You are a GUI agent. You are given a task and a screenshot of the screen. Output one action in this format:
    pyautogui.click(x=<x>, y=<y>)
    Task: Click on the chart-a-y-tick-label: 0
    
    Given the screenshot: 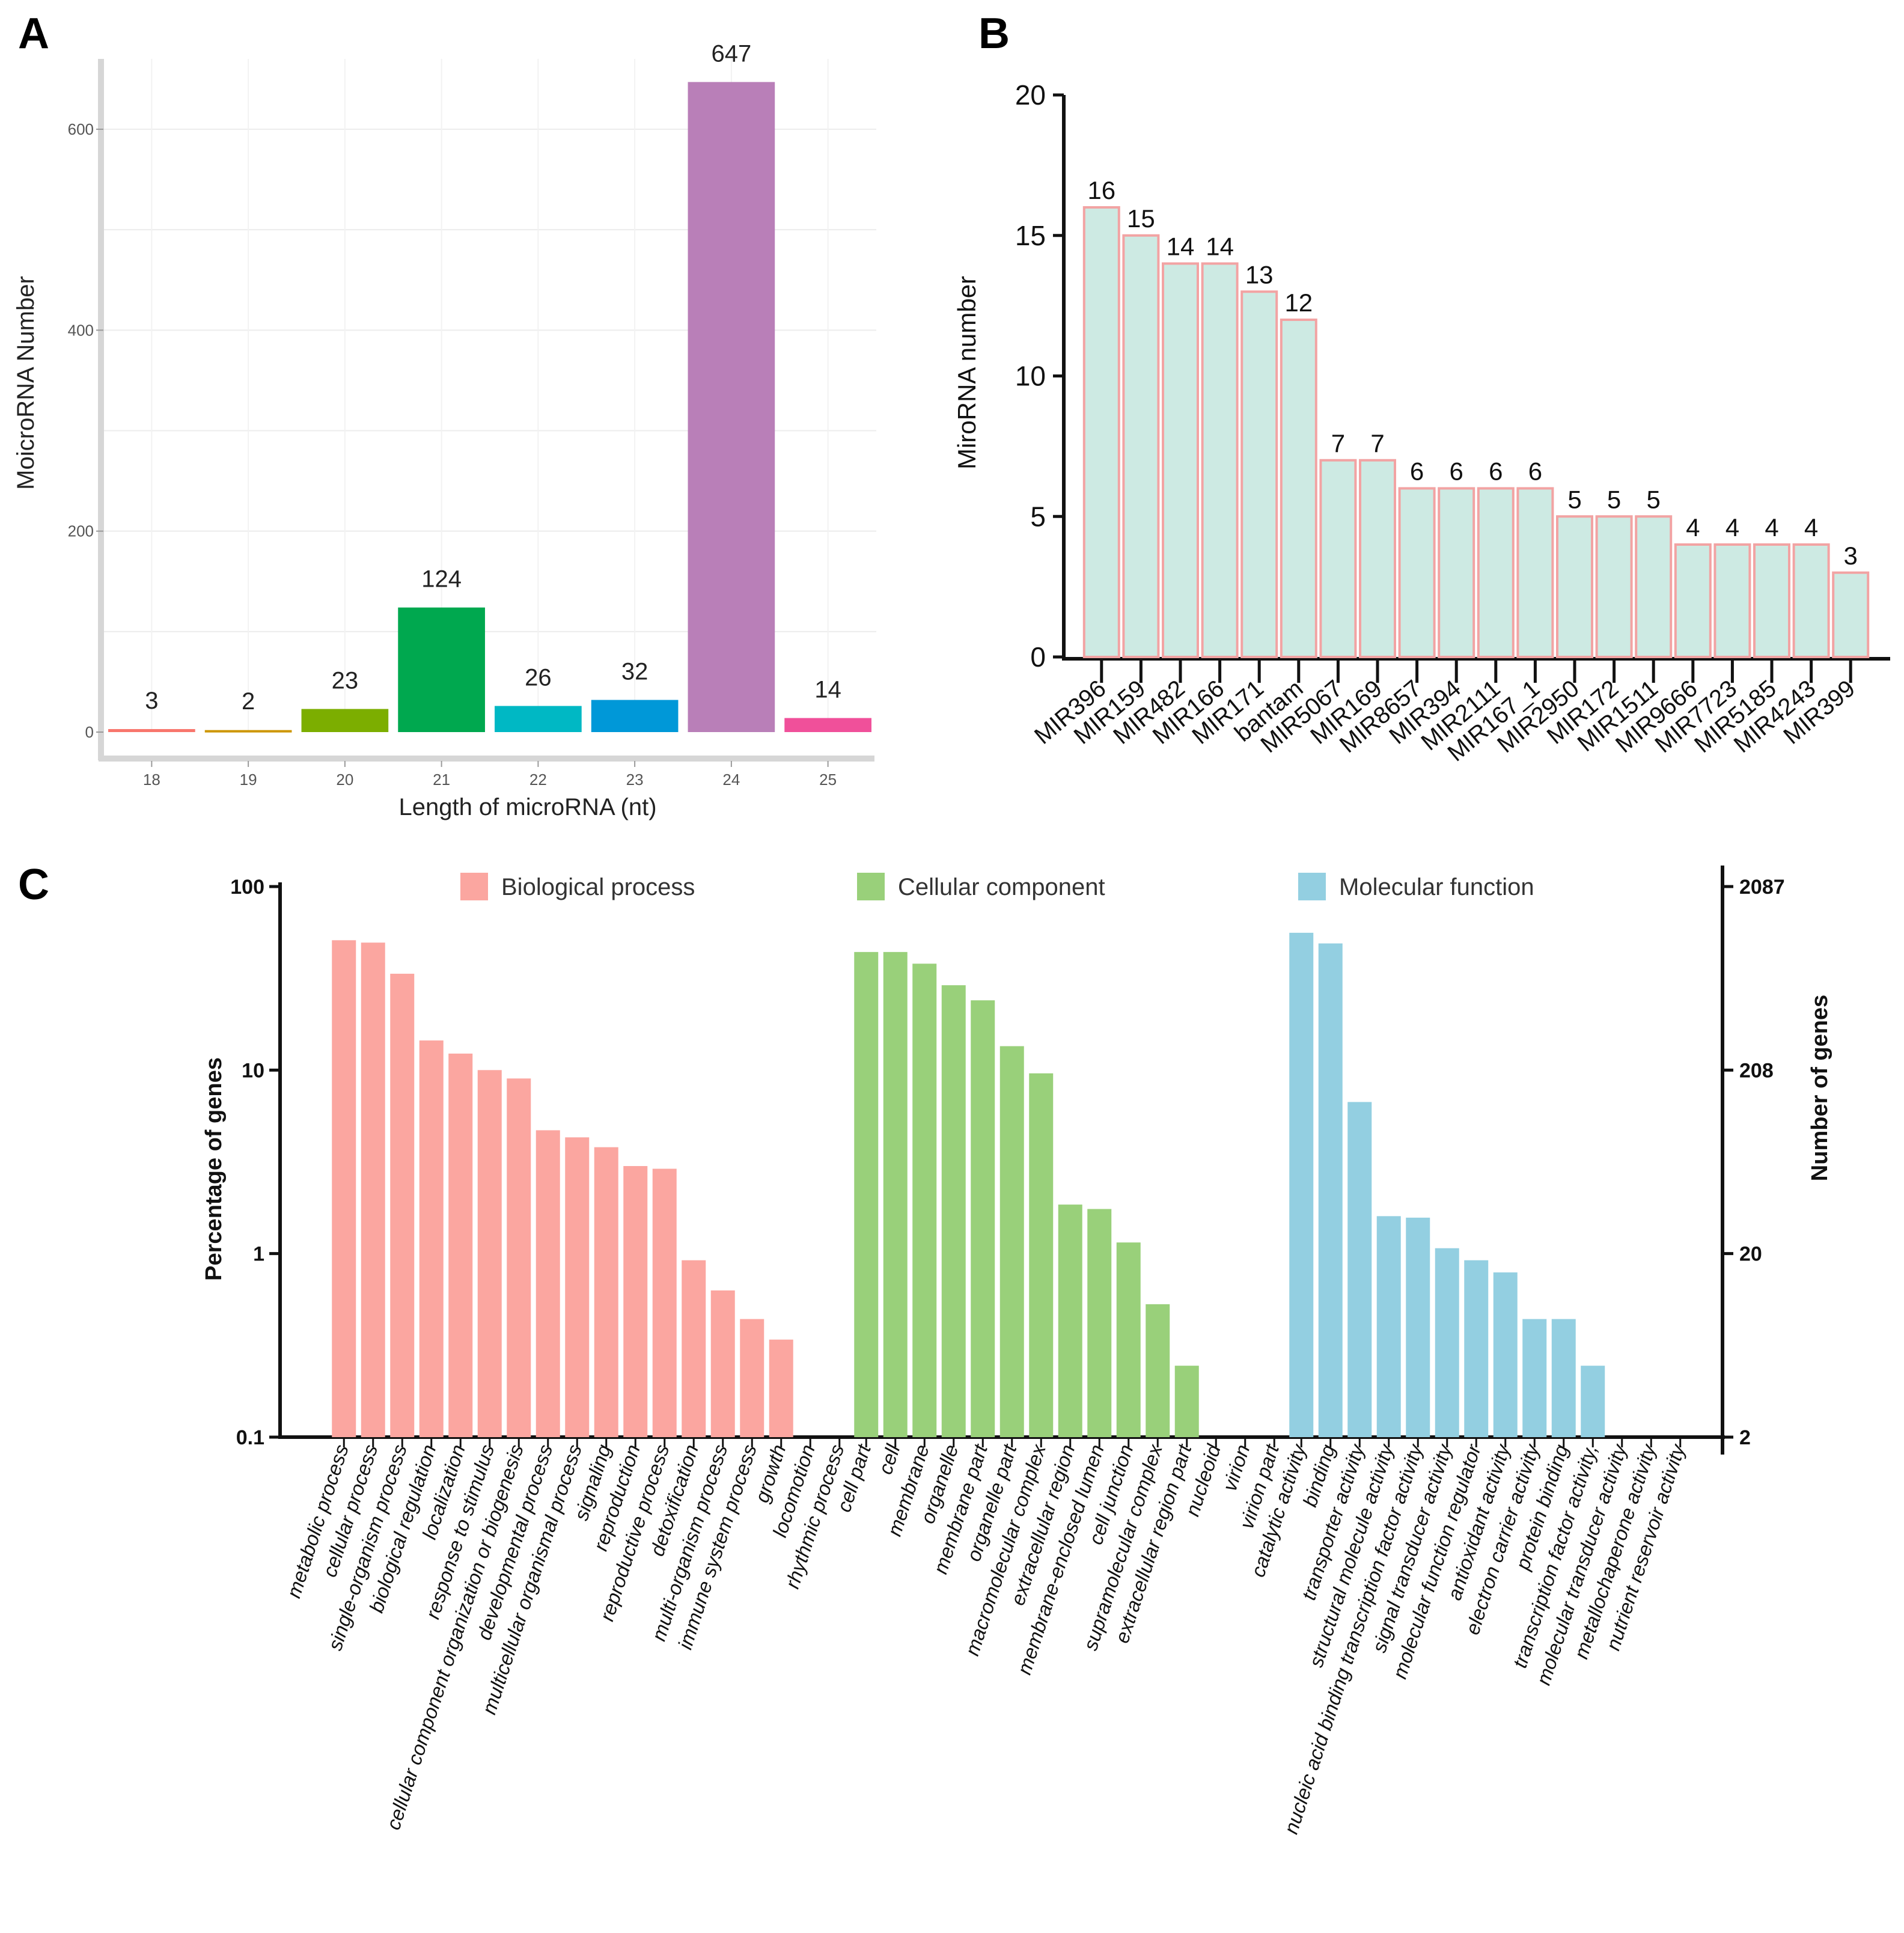 What is the action you would take?
    pyautogui.click(x=89, y=732)
    